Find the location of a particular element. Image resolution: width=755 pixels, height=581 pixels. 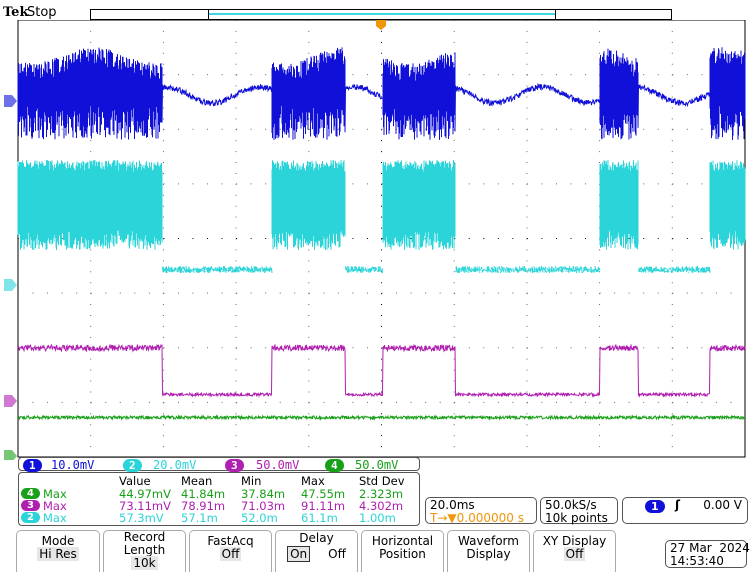

channel-scale-bar: 1 10.0mV 2 20.0mV 3 50.0mV 4 50.0mV is located at coordinates (219, 464).